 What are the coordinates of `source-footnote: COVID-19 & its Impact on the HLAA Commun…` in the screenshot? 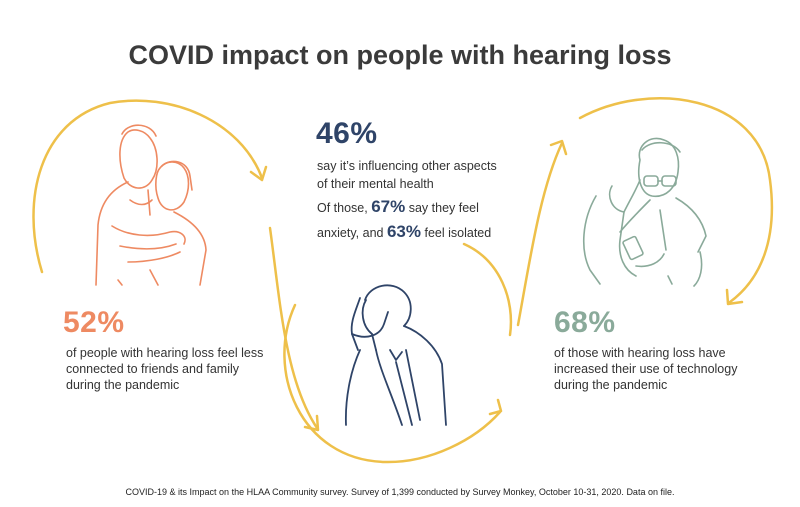 It's located at (400, 492).